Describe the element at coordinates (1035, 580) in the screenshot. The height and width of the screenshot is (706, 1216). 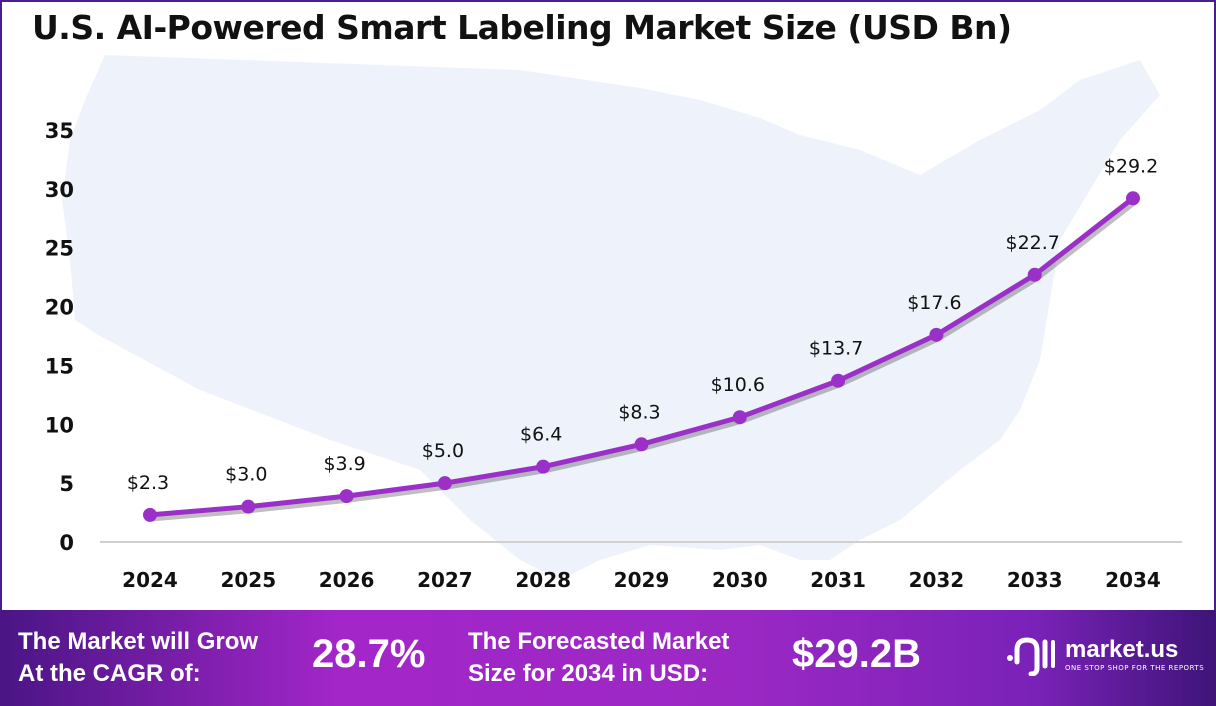
I see `x-tick-label: 2033` at that location.